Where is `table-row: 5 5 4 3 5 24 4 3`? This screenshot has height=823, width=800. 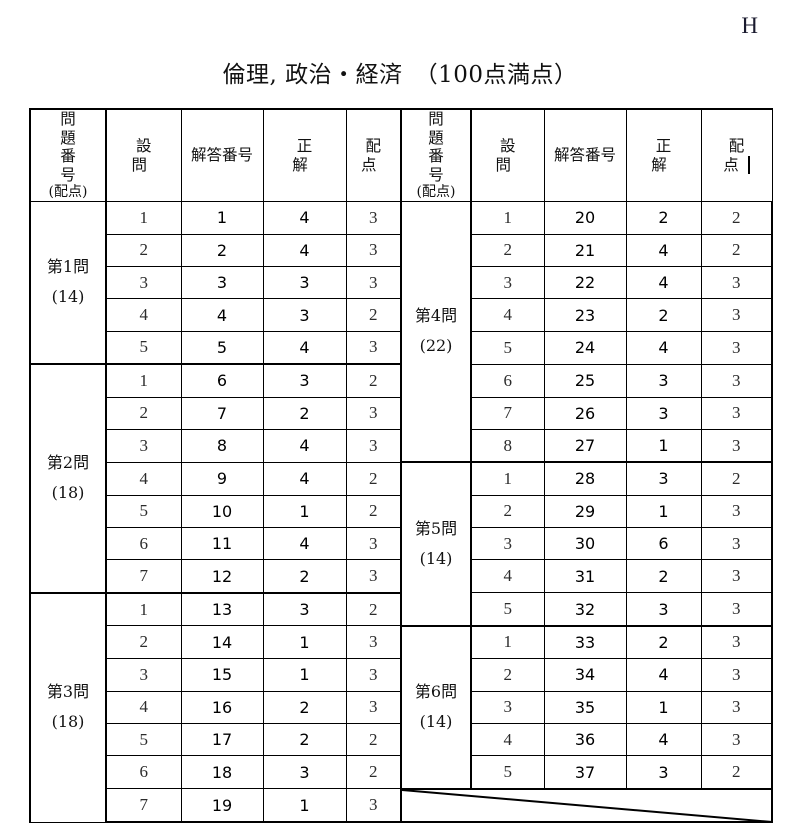 table-row: 5 5 4 3 5 24 4 3 is located at coordinates (401, 347).